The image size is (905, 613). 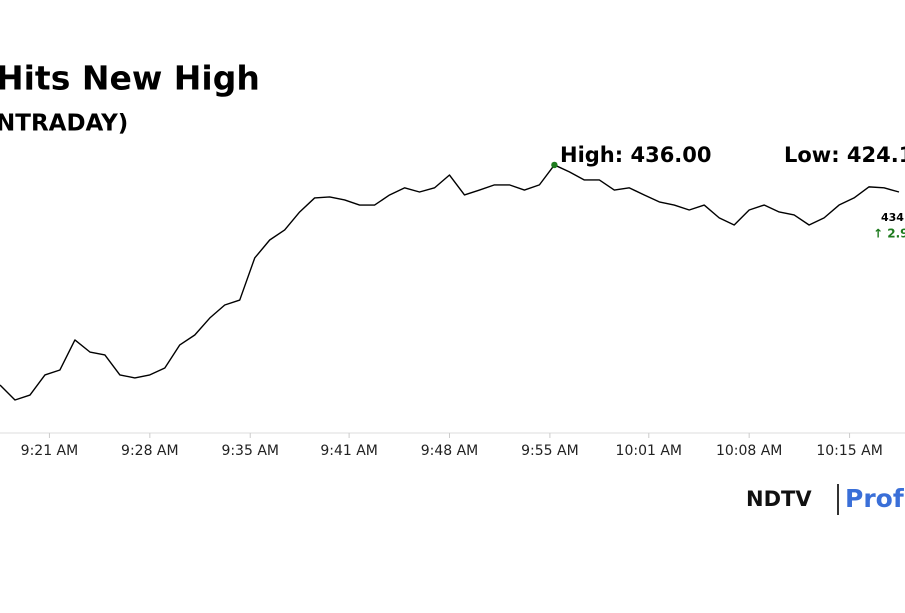 What do you see at coordinates (550, 451) in the screenshot?
I see `x-tick-label: 9:55 AM` at bounding box center [550, 451].